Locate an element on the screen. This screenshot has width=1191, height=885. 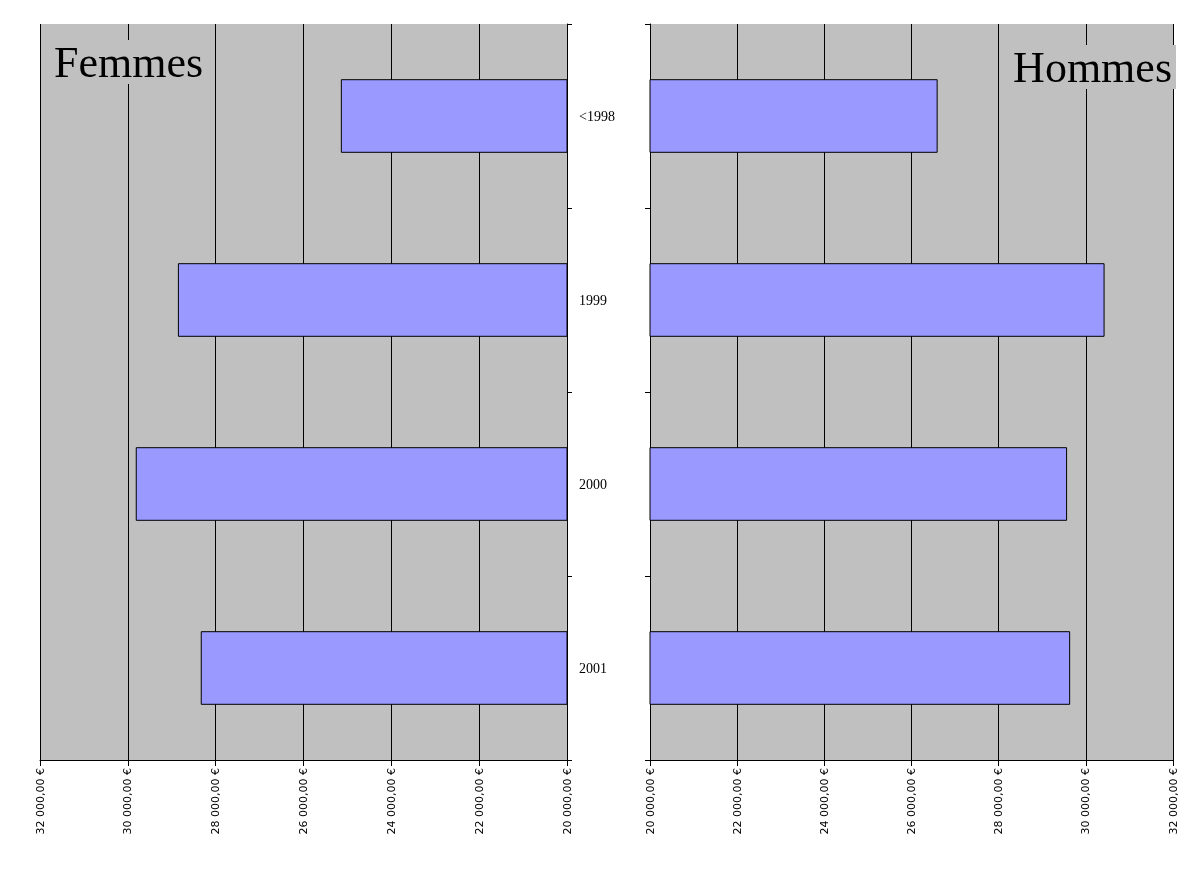
y-tick-label: <1998 is located at coordinates (597, 116).